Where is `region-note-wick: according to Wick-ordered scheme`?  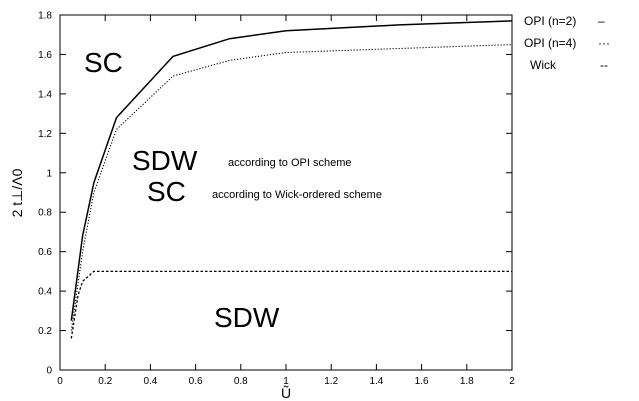 region-note-wick: according to Wick-ordered scheme is located at coordinates (297, 195).